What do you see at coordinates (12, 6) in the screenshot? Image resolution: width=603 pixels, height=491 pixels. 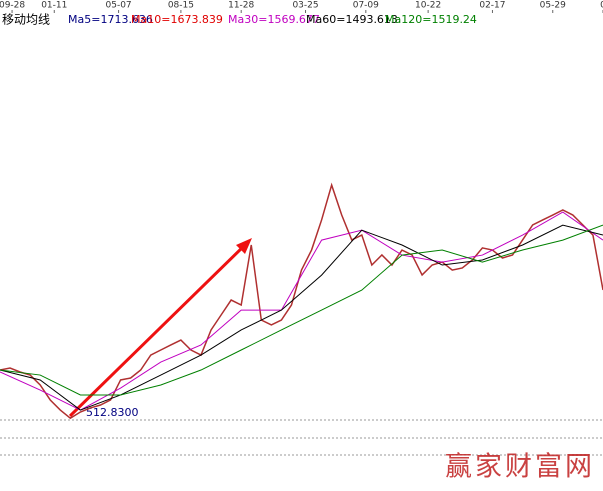 I see `x-tick-label: 09-28` at bounding box center [12, 6].